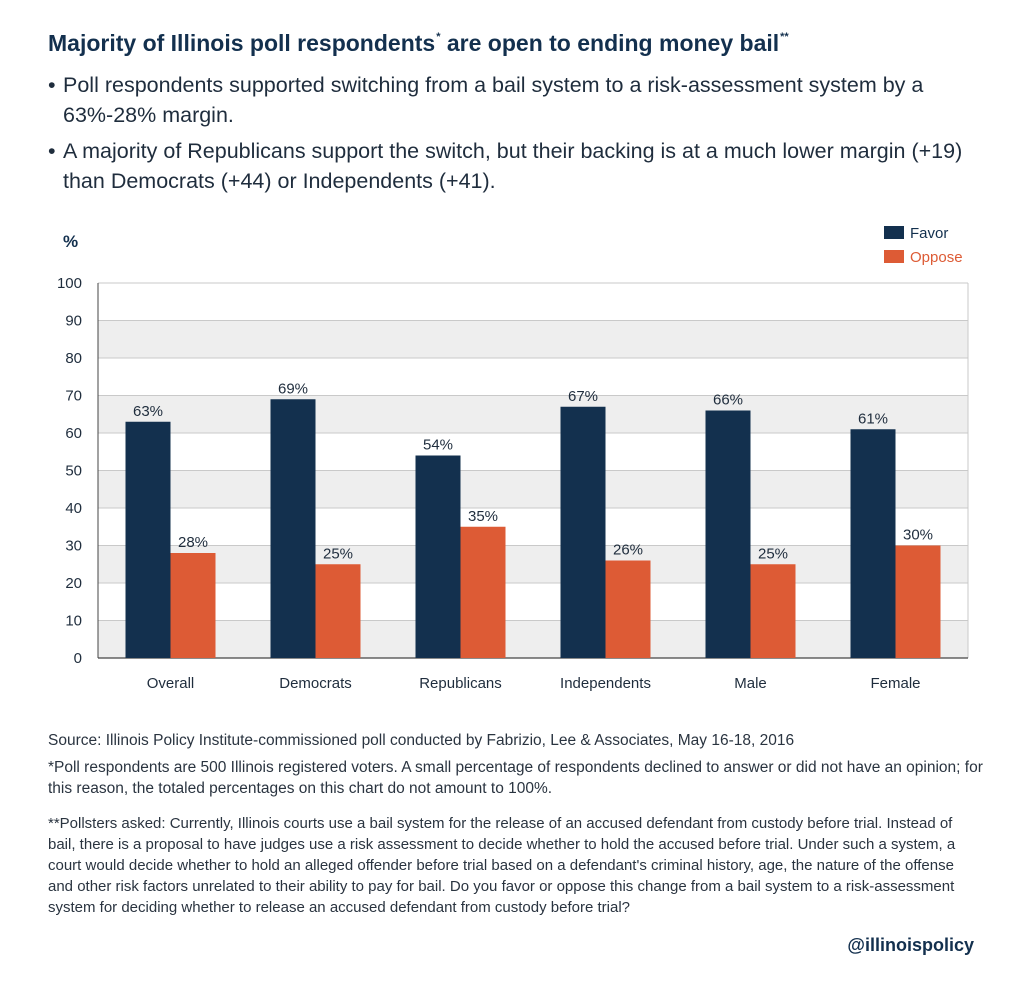 The width and height of the screenshot is (1024, 988). I want to click on y-unit-label: %, so click(70, 241).